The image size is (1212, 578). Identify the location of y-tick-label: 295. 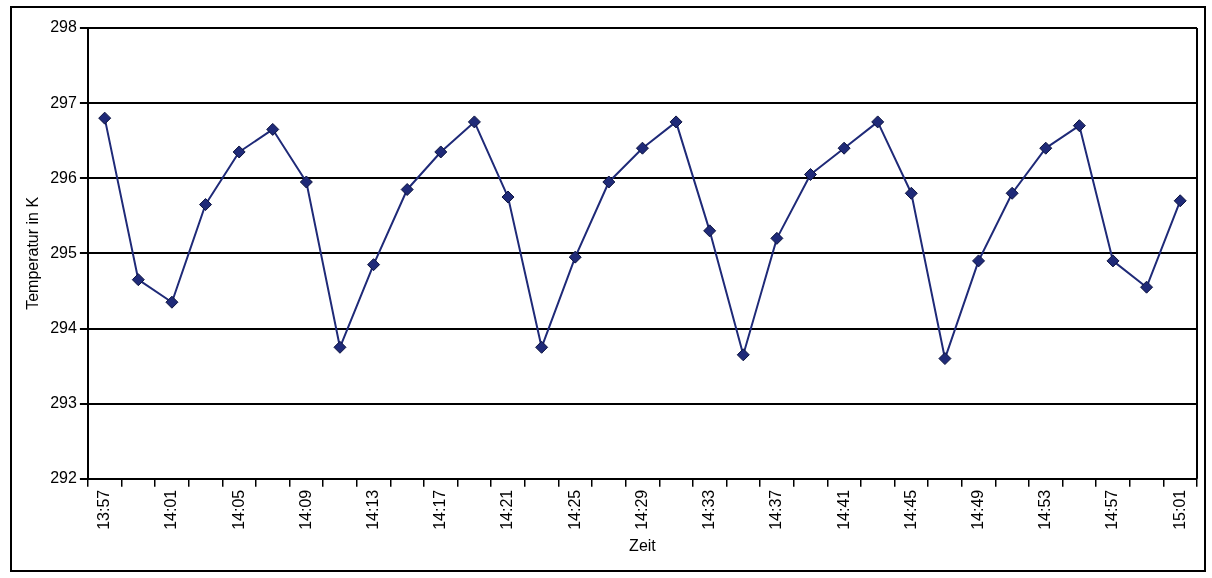
(63, 252).